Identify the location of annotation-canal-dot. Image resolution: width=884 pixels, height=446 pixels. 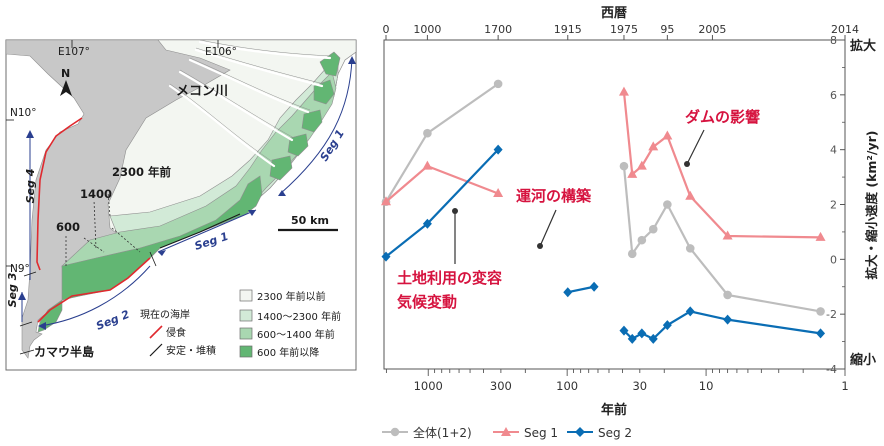
(540, 246).